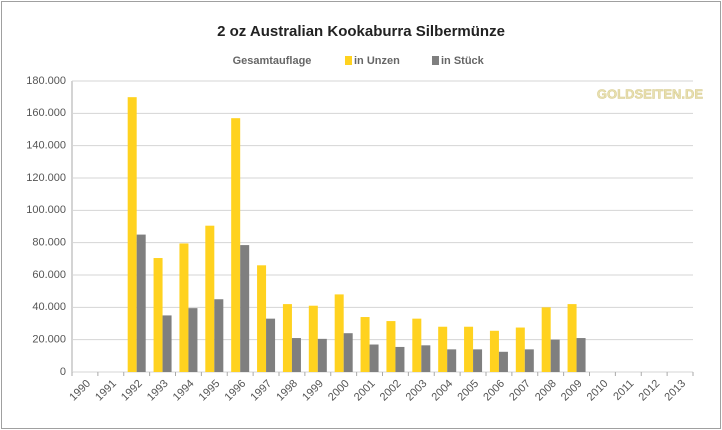  Describe the element at coordinates (46, 178) in the screenshot. I see `y-tick-label: 120.000` at that location.